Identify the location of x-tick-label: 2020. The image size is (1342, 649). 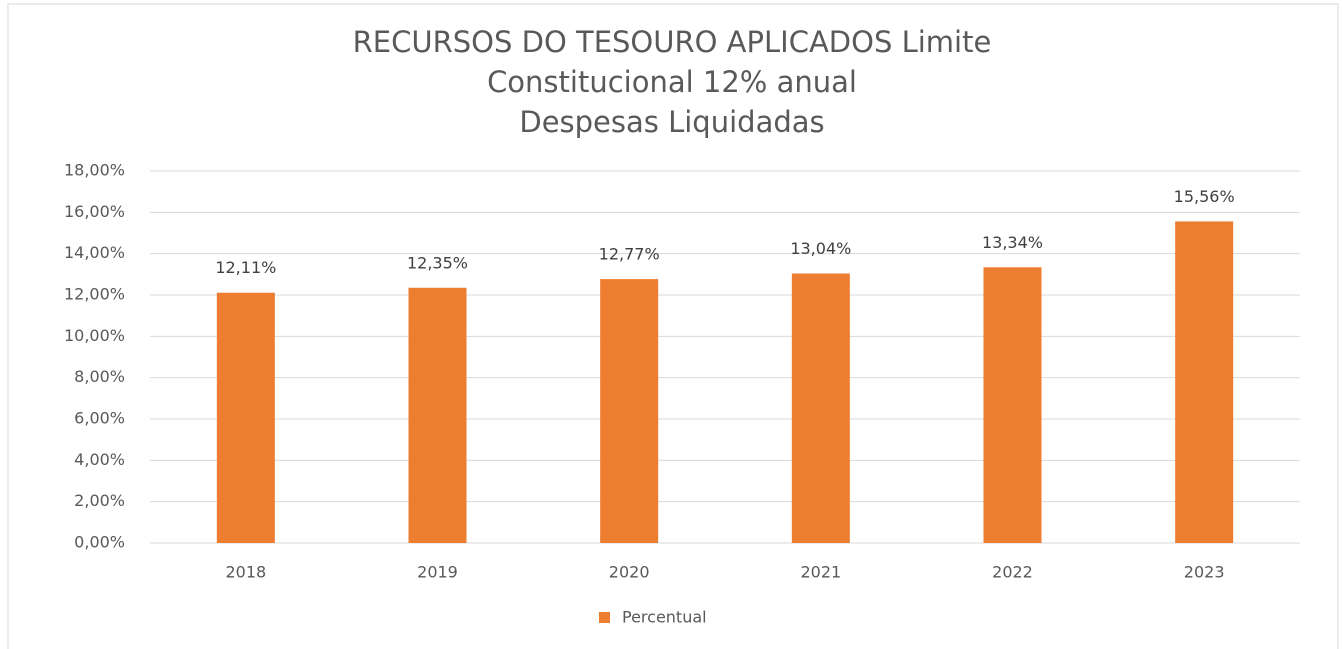
(629, 572).